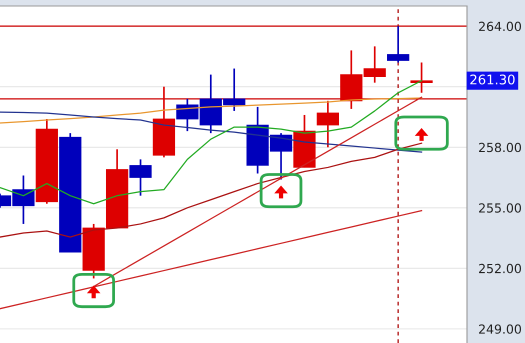 The height and width of the screenshot is (343, 525). What do you see at coordinates (500, 208) in the screenshot?
I see `y-tick-label: 255.00` at bounding box center [500, 208].